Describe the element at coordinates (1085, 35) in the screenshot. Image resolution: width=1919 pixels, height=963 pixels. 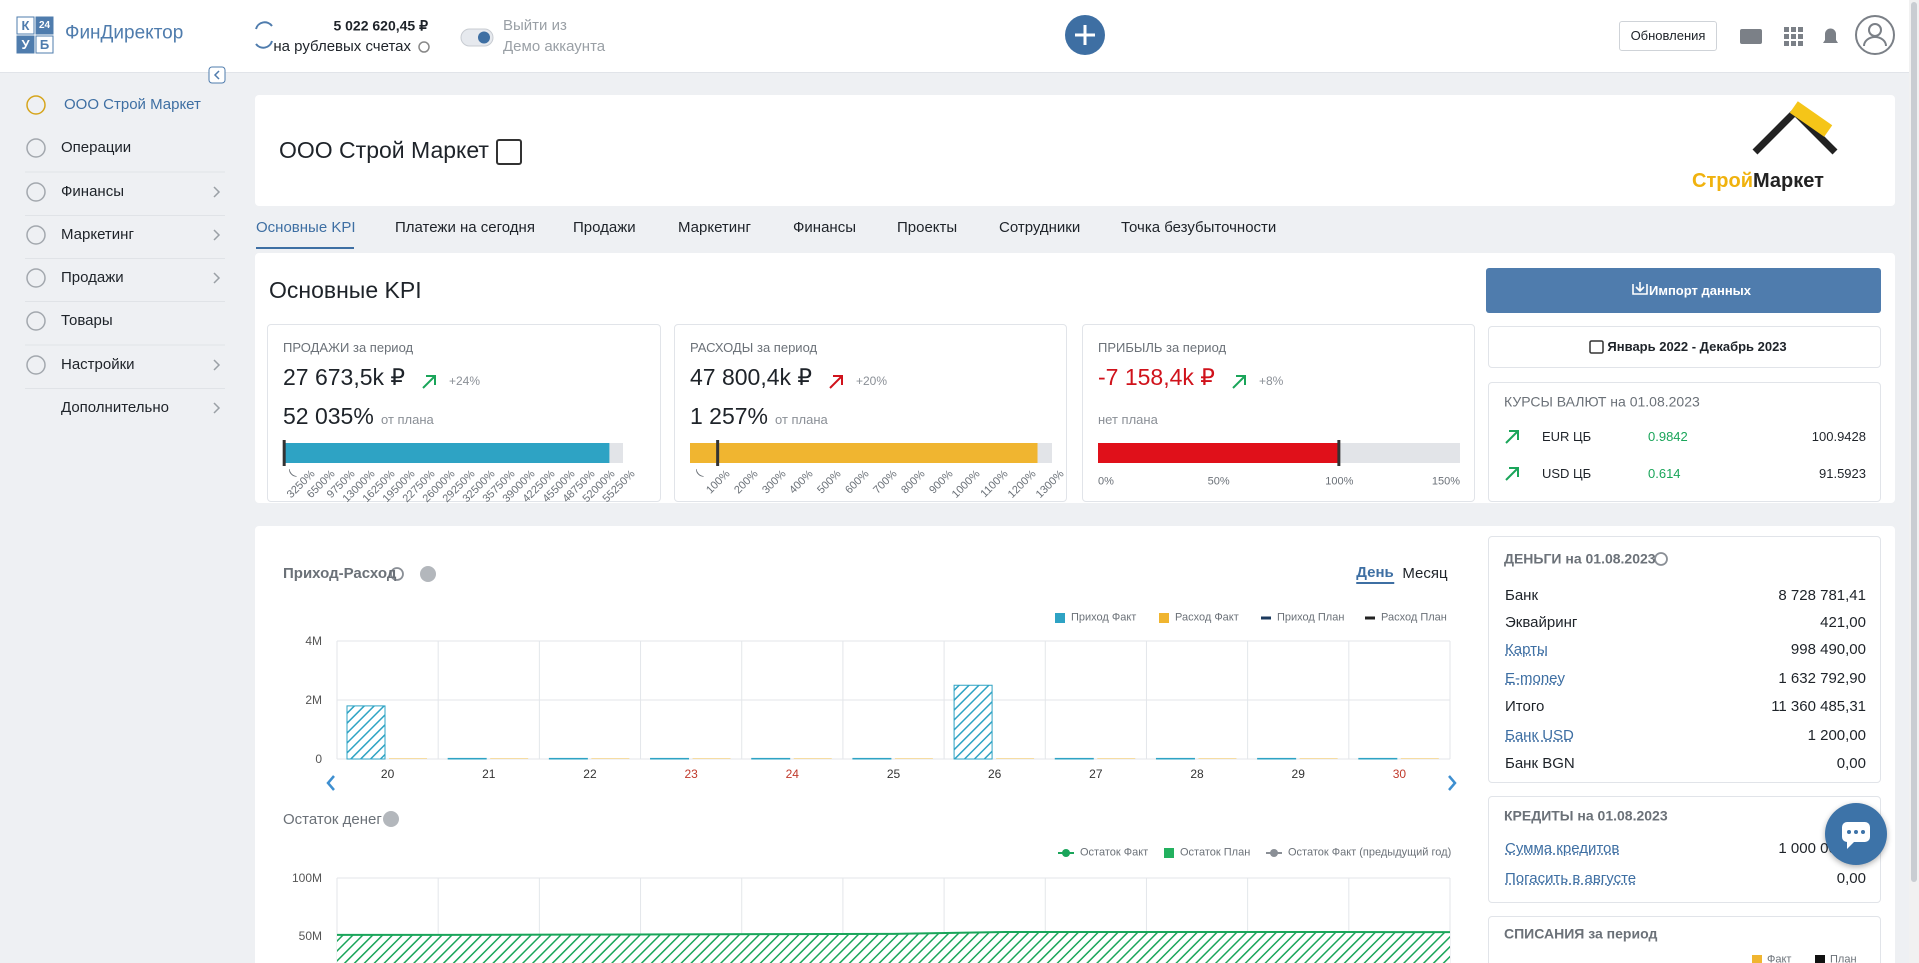
I see `add-plus` at that location.